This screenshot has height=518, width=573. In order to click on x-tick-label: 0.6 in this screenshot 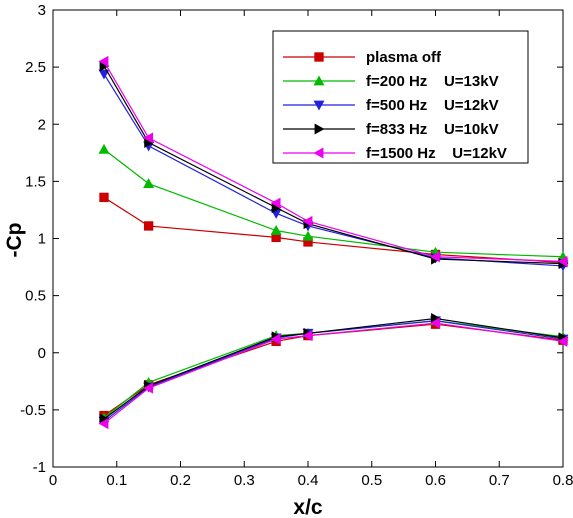, I will do `click(435, 480)`.